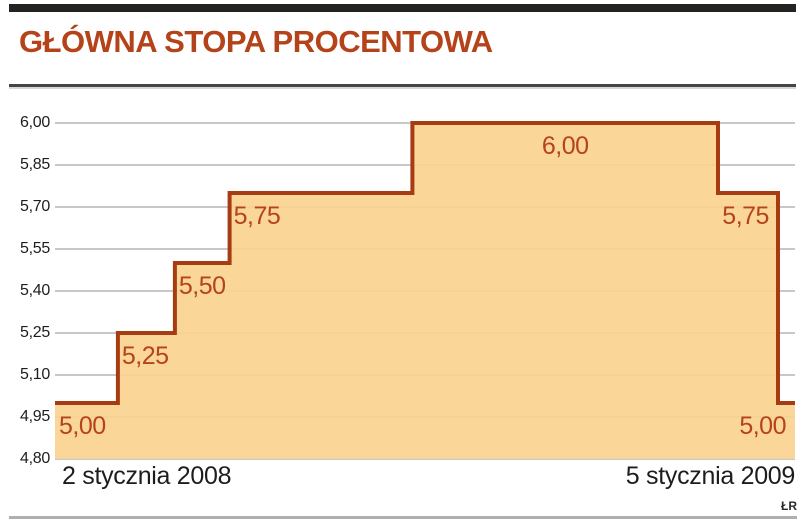 The image size is (805, 528). Describe the element at coordinates (710, 476) in the screenshot. I see `x-axis-label-end: 5 stycznia 2009` at that location.